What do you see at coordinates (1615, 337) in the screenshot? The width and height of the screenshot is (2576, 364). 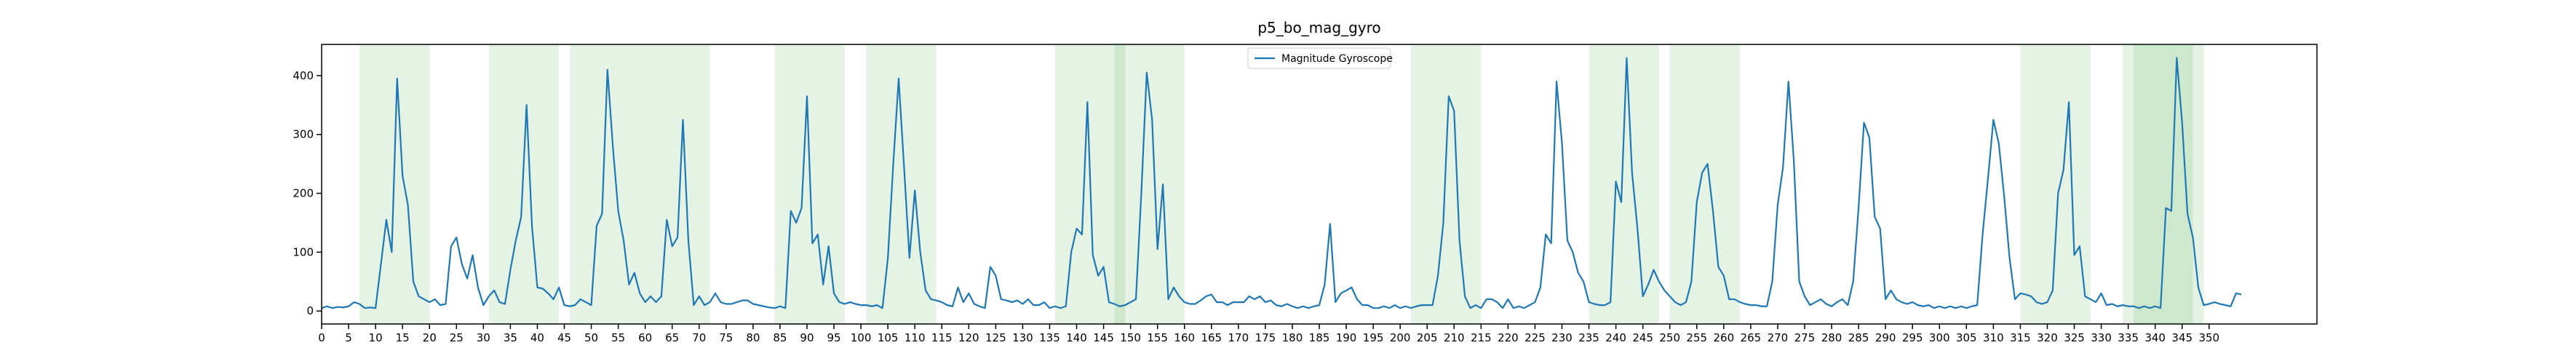 I see `x-tick-label: 240` at bounding box center [1615, 337].